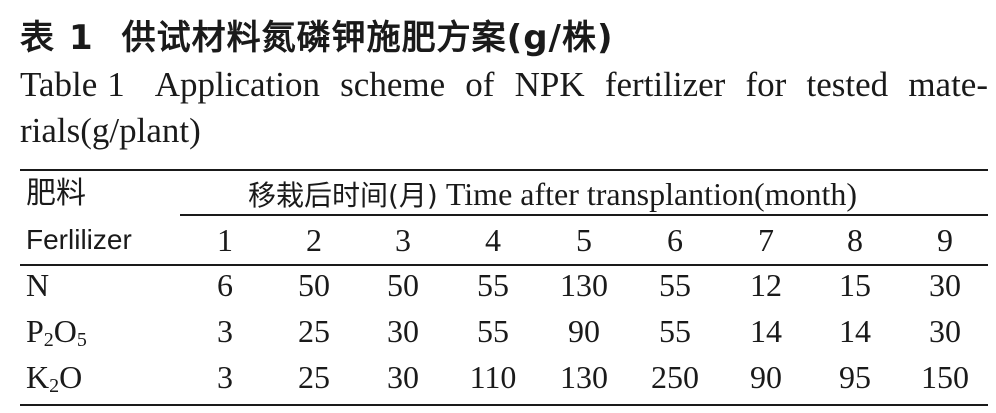  I want to click on table-cell: 250, so click(675, 377).